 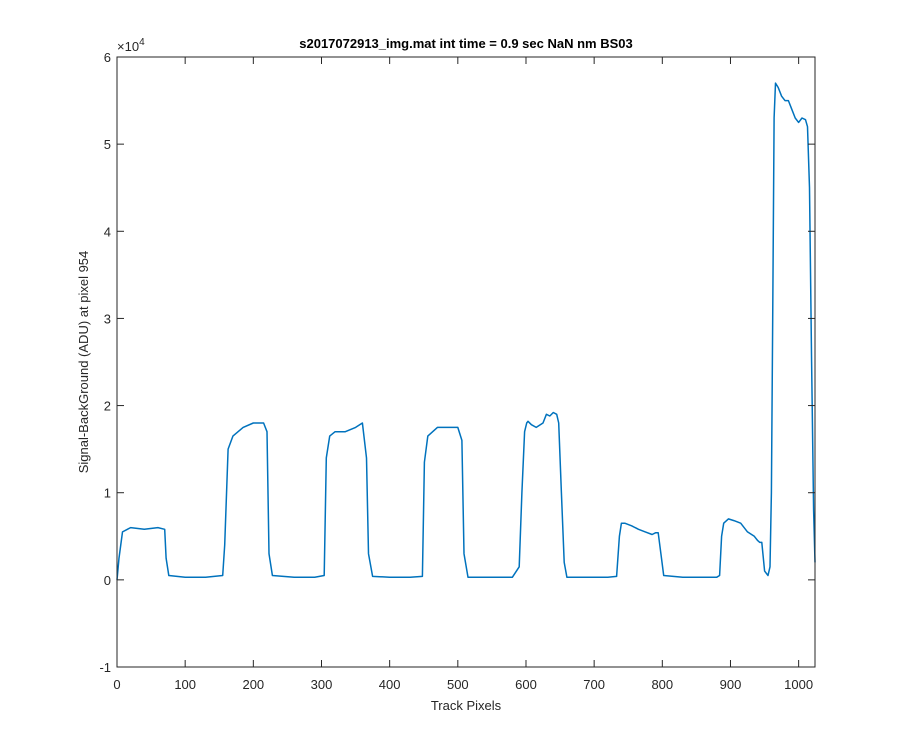 What do you see at coordinates (107, 493) in the screenshot?
I see `y-tick-label: 1` at bounding box center [107, 493].